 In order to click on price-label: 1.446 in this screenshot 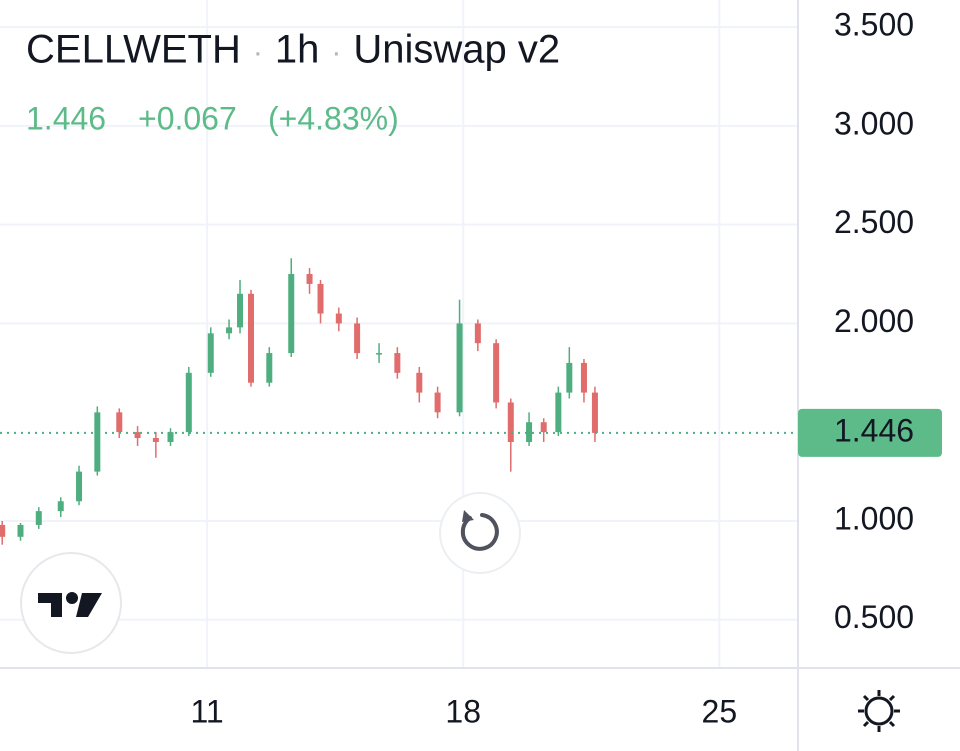, I will do `click(874, 430)`.